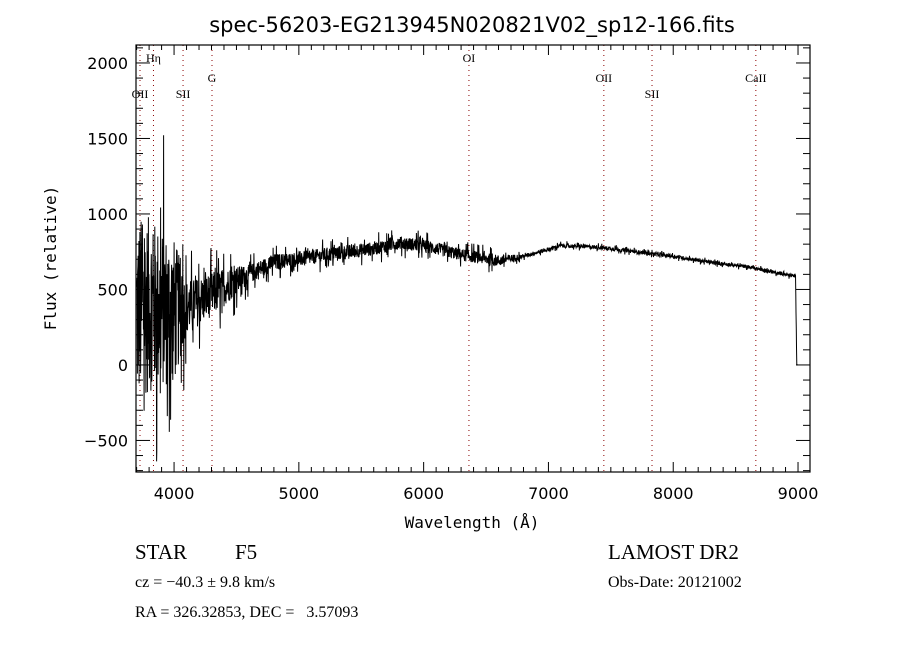 The image size is (900, 650). I want to click on subclass: F5, so click(246, 552).